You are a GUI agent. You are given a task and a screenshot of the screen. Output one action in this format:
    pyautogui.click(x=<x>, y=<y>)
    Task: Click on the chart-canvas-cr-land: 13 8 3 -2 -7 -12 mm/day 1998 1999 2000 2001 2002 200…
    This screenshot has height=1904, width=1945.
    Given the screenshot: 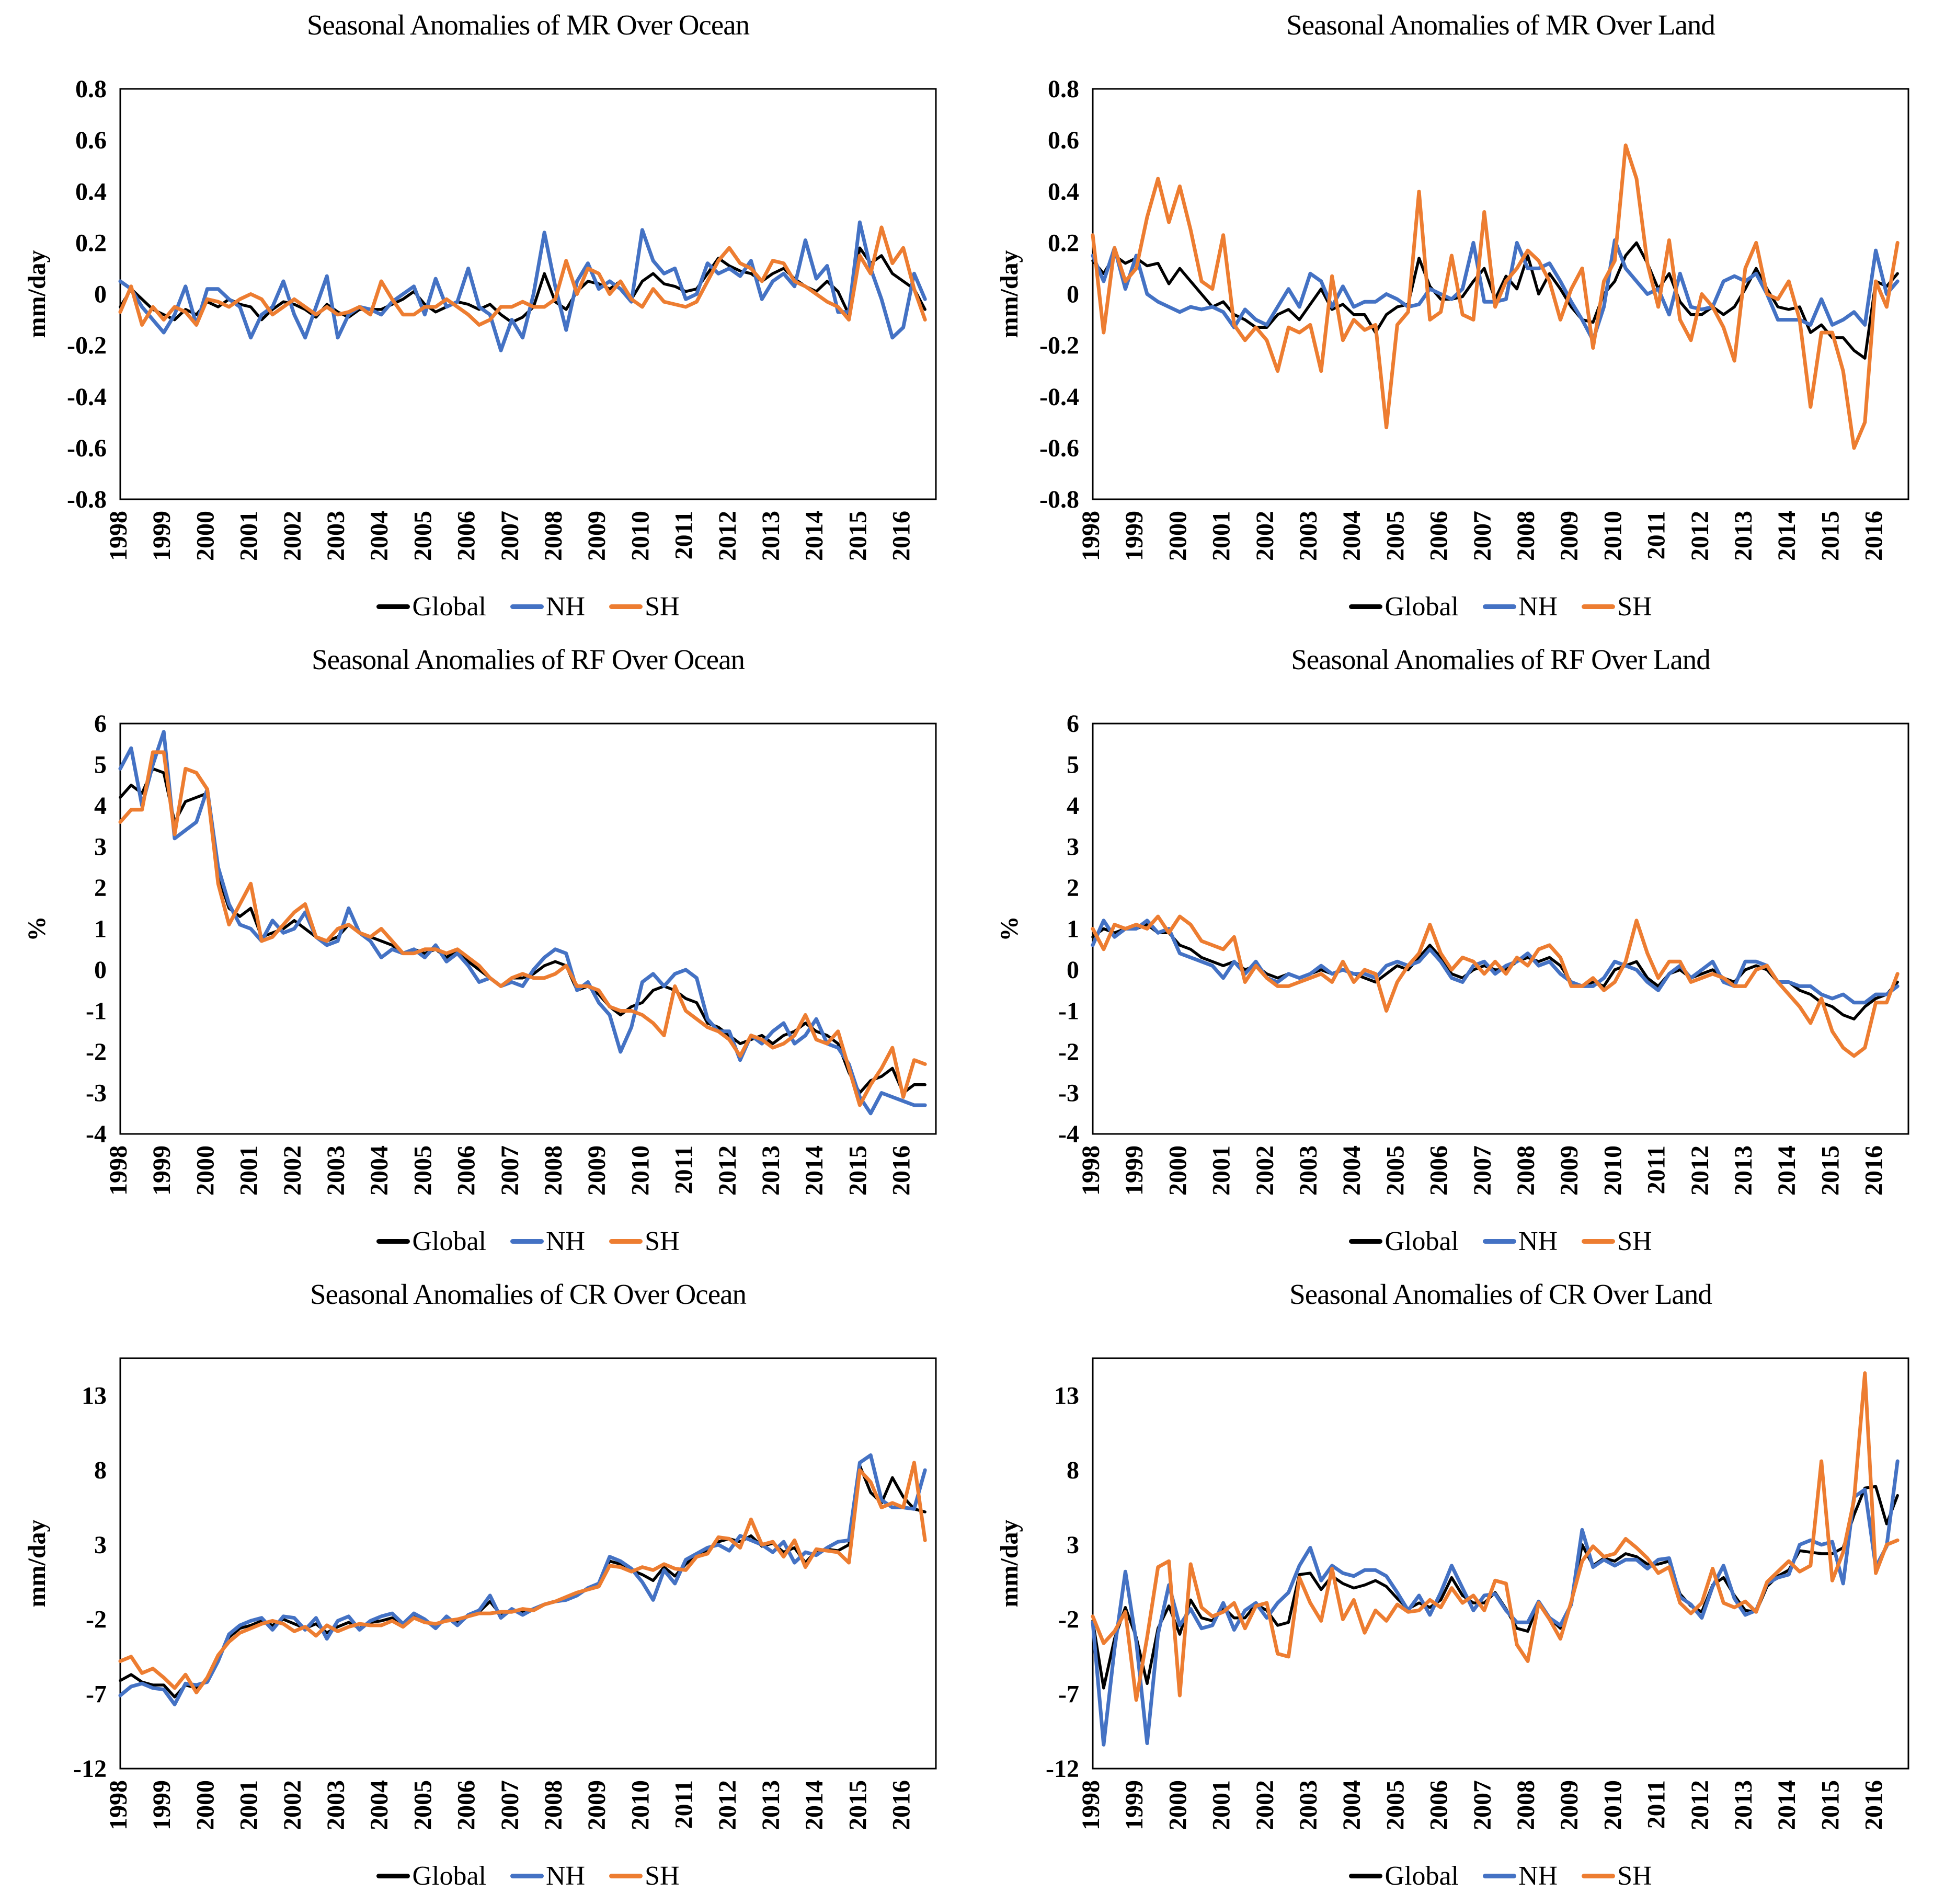 What is the action you would take?
    pyautogui.click(x=1452, y=1594)
    